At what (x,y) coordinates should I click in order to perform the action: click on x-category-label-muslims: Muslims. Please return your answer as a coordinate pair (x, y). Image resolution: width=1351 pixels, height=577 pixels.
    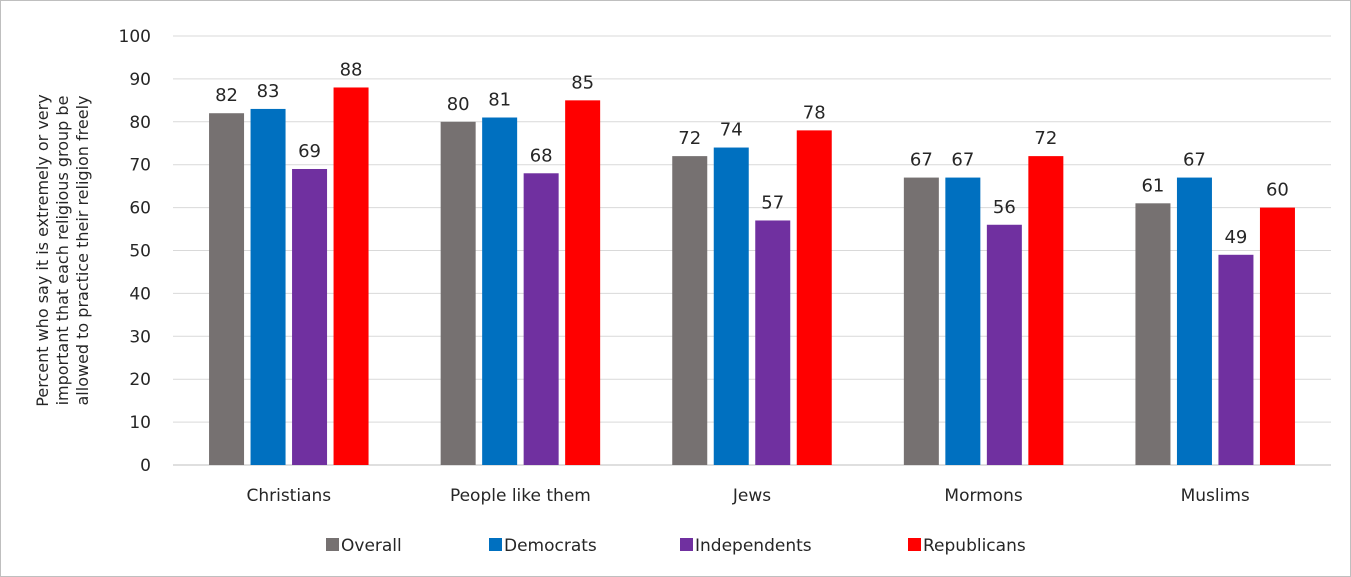
    Looking at the image, I should click on (1215, 496).